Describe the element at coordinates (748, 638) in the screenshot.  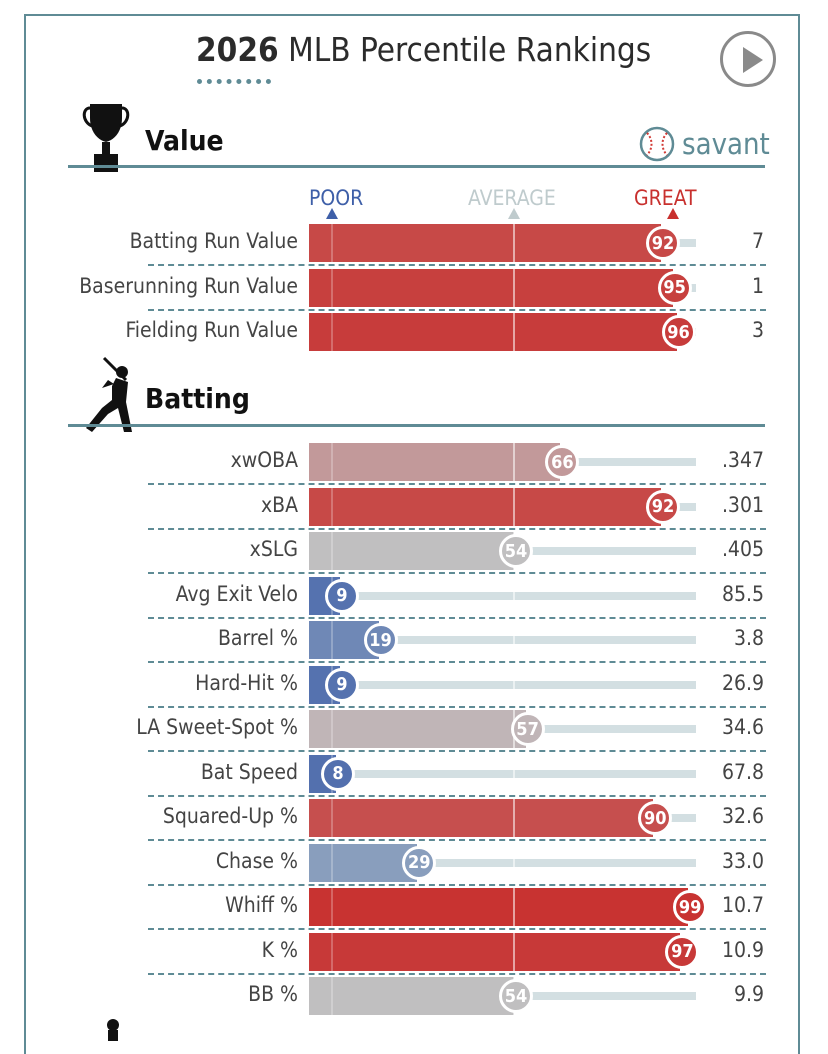
I see `metric-value: 3.8` at that location.